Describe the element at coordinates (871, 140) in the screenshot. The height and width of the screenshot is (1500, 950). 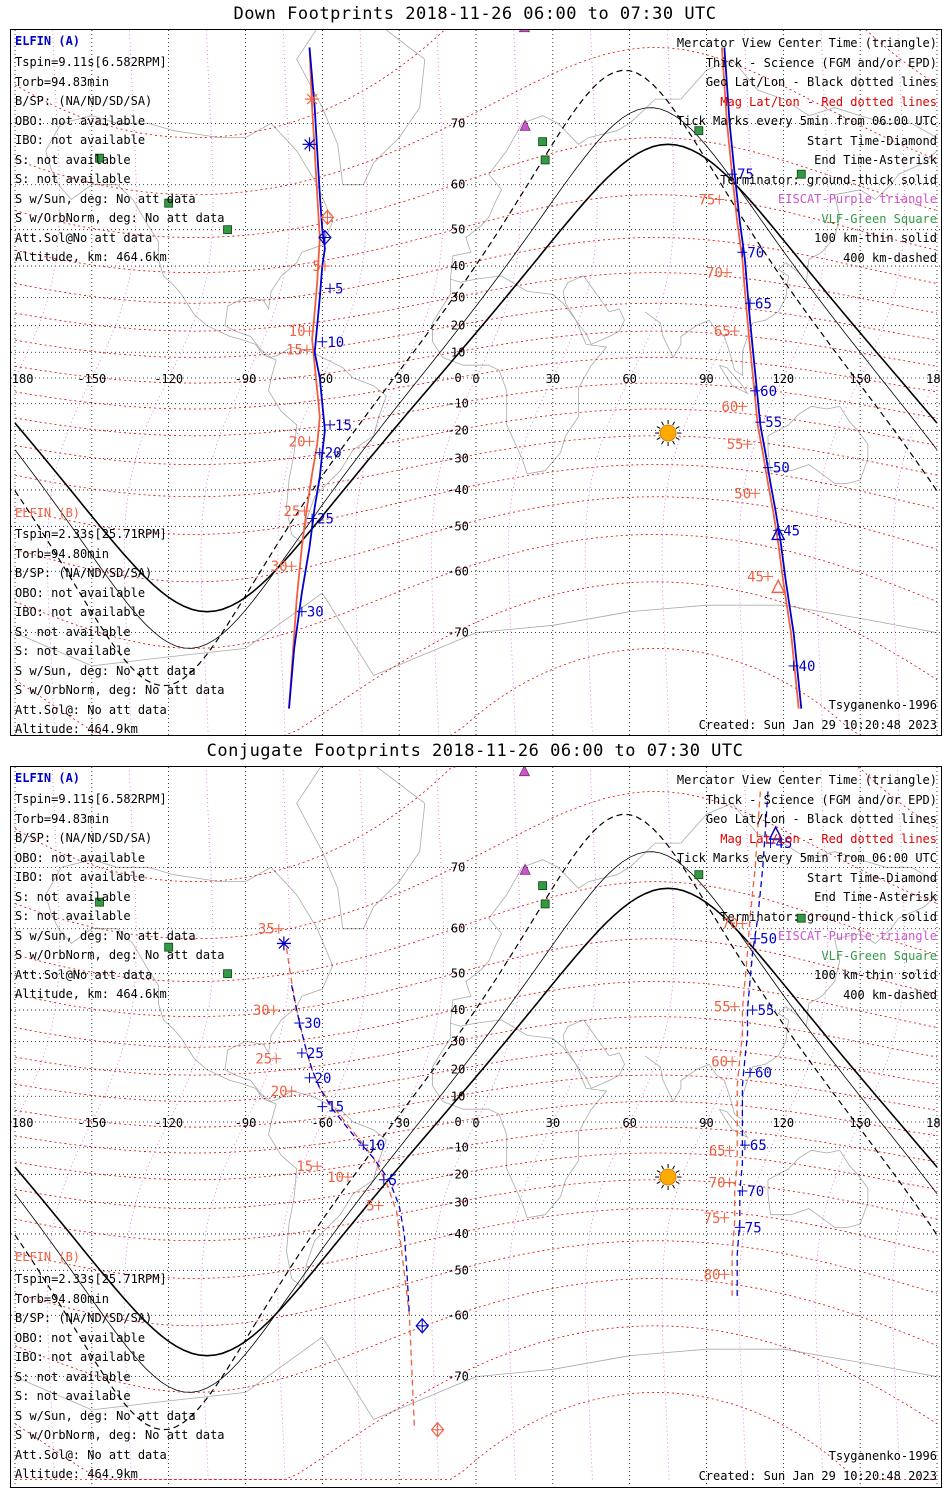
I see `legend-item: Start Time-Diamond` at that location.